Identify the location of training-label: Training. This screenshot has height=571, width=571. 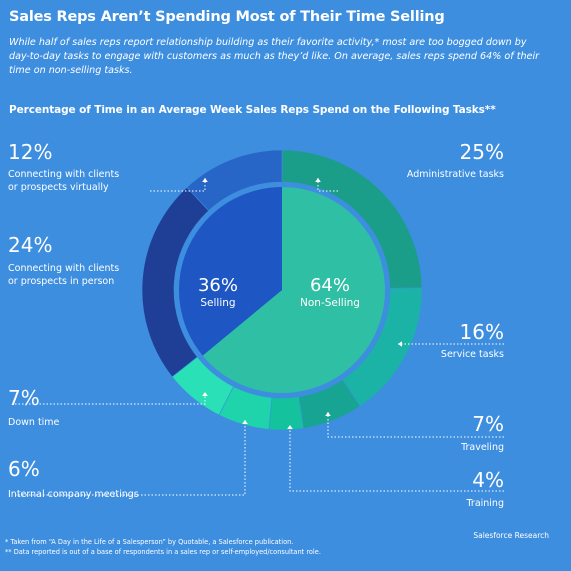
(485, 503).